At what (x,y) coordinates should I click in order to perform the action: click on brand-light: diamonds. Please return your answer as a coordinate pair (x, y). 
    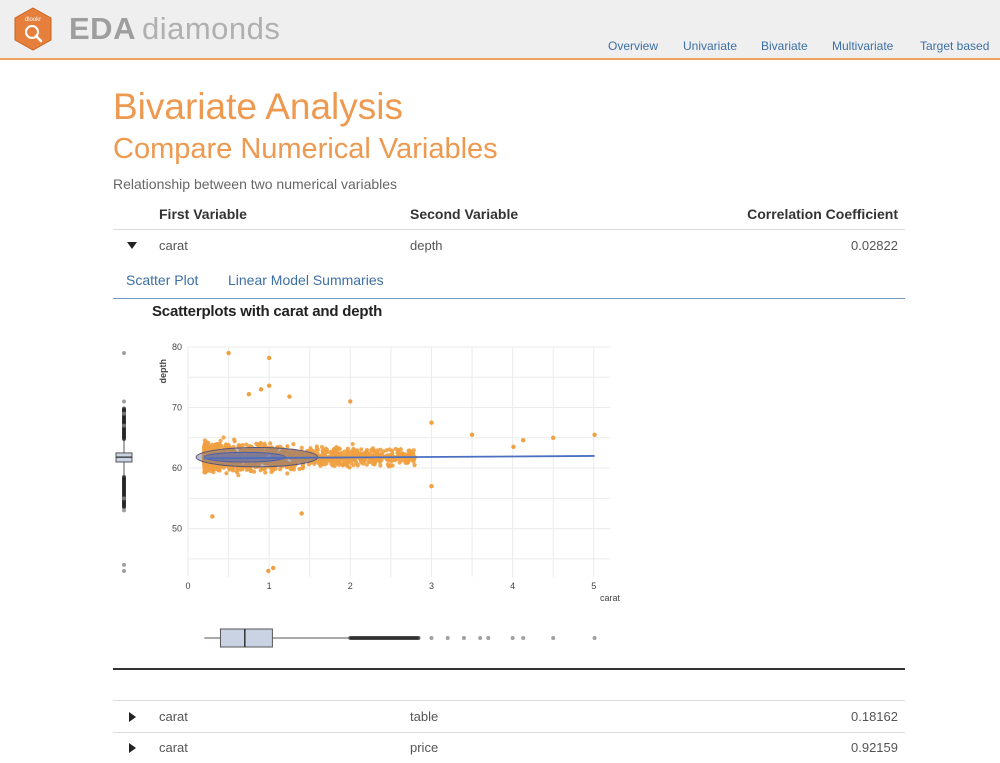
    Looking at the image, I should click on (211, 28).